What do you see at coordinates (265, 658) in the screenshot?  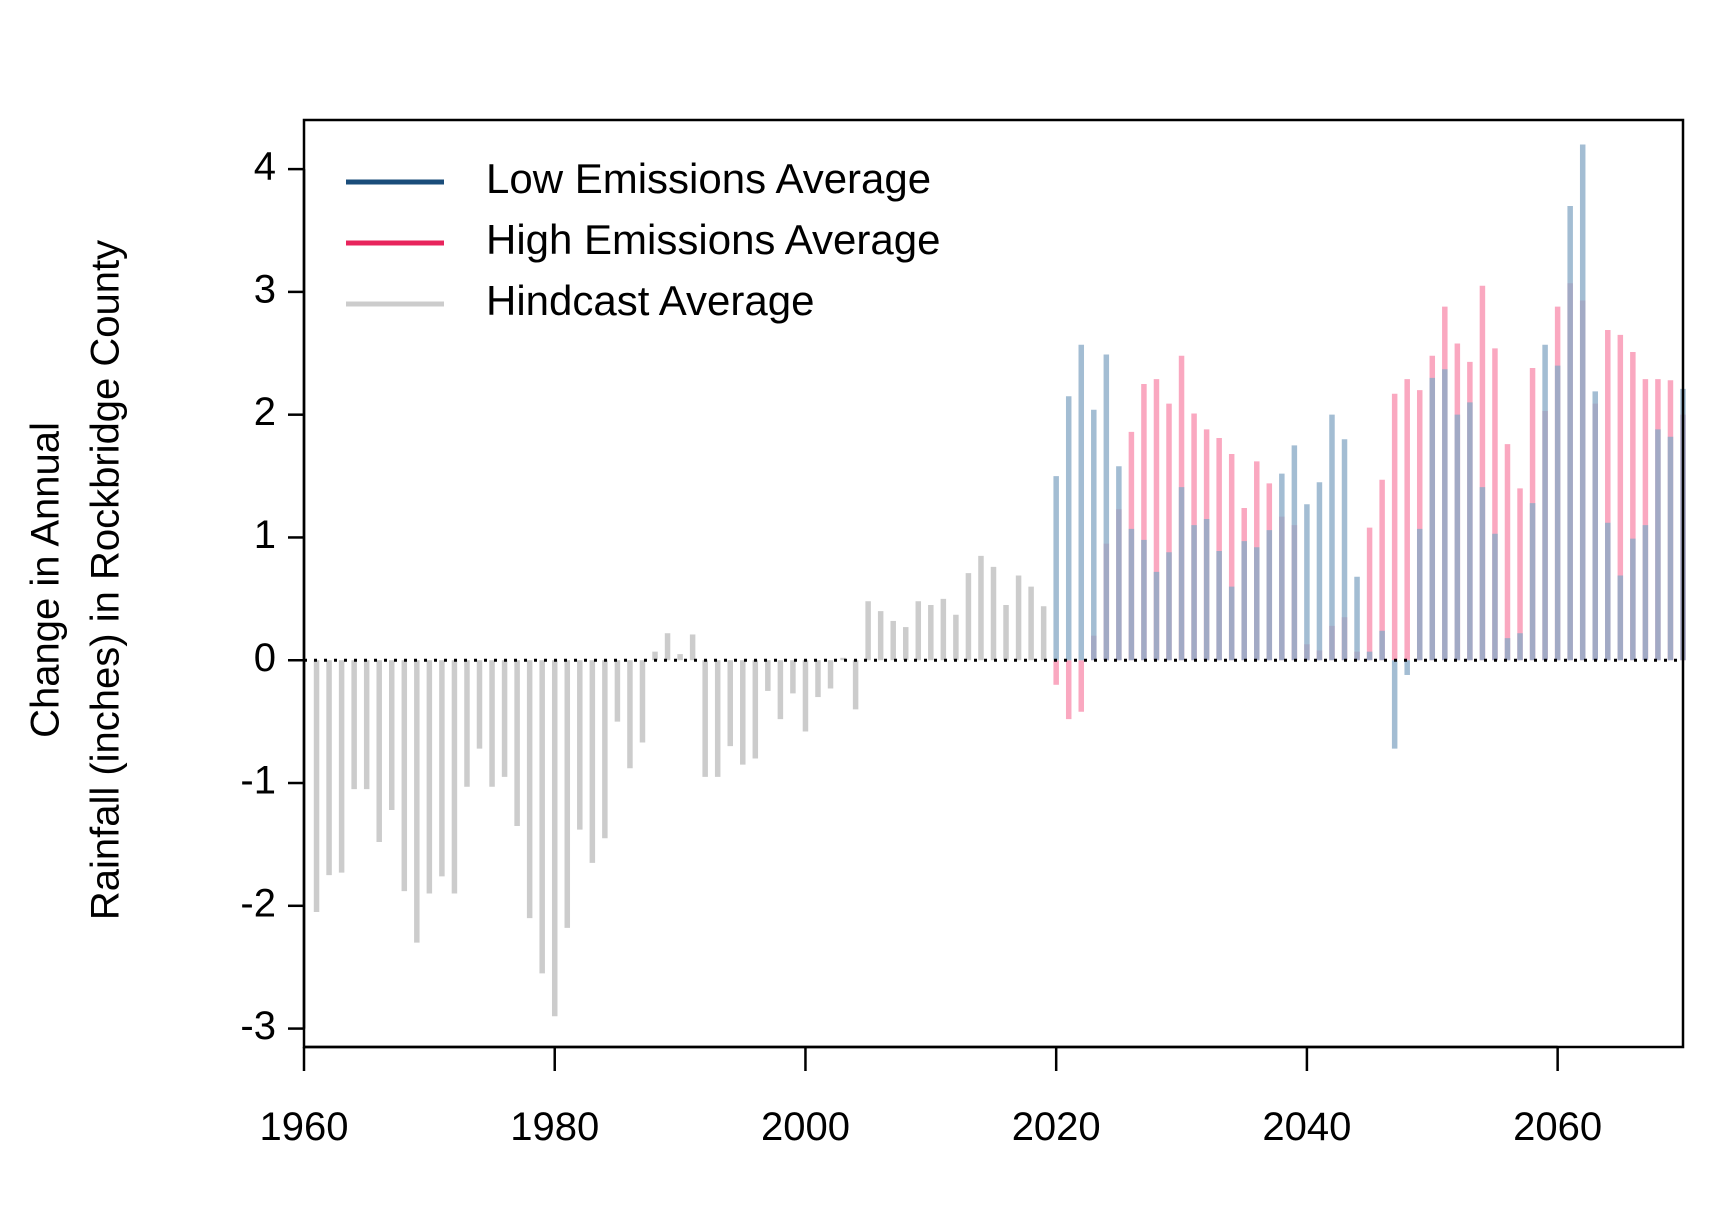 I see `y-tick-label-0: 0` at bounding box center [265, 658].